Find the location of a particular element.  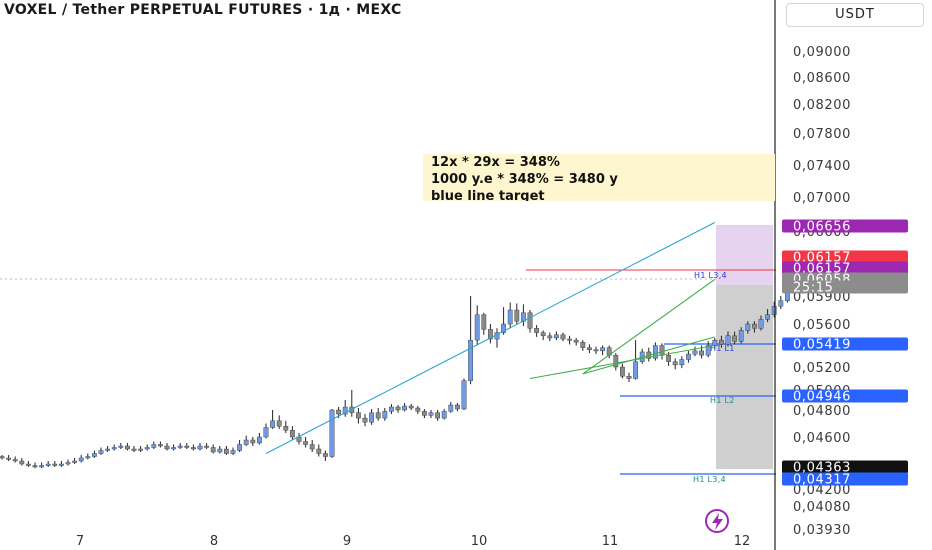

price-tag-label: 0,04317 is located at coordinates (822, 480).